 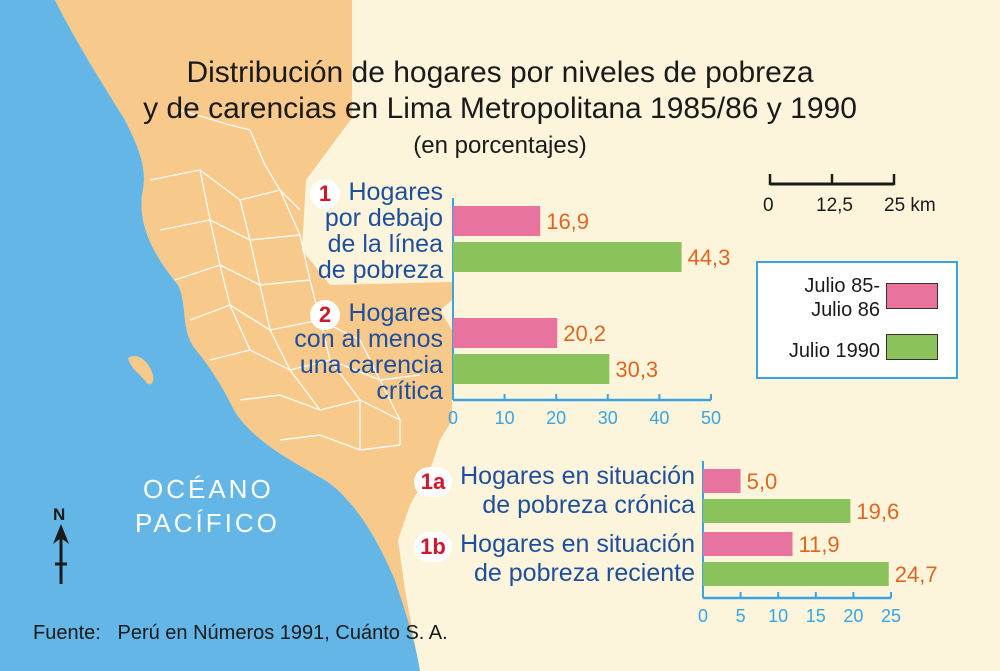 I want to click on badge-1b: 1b, so click(x=433, y=547).